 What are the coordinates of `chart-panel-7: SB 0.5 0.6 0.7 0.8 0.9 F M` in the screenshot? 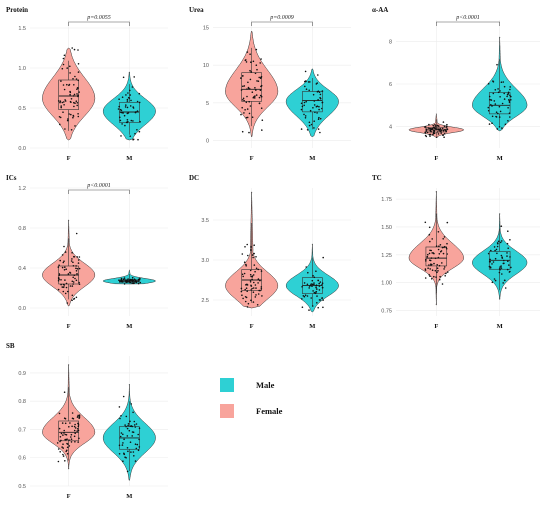 It's located at (87, 421).